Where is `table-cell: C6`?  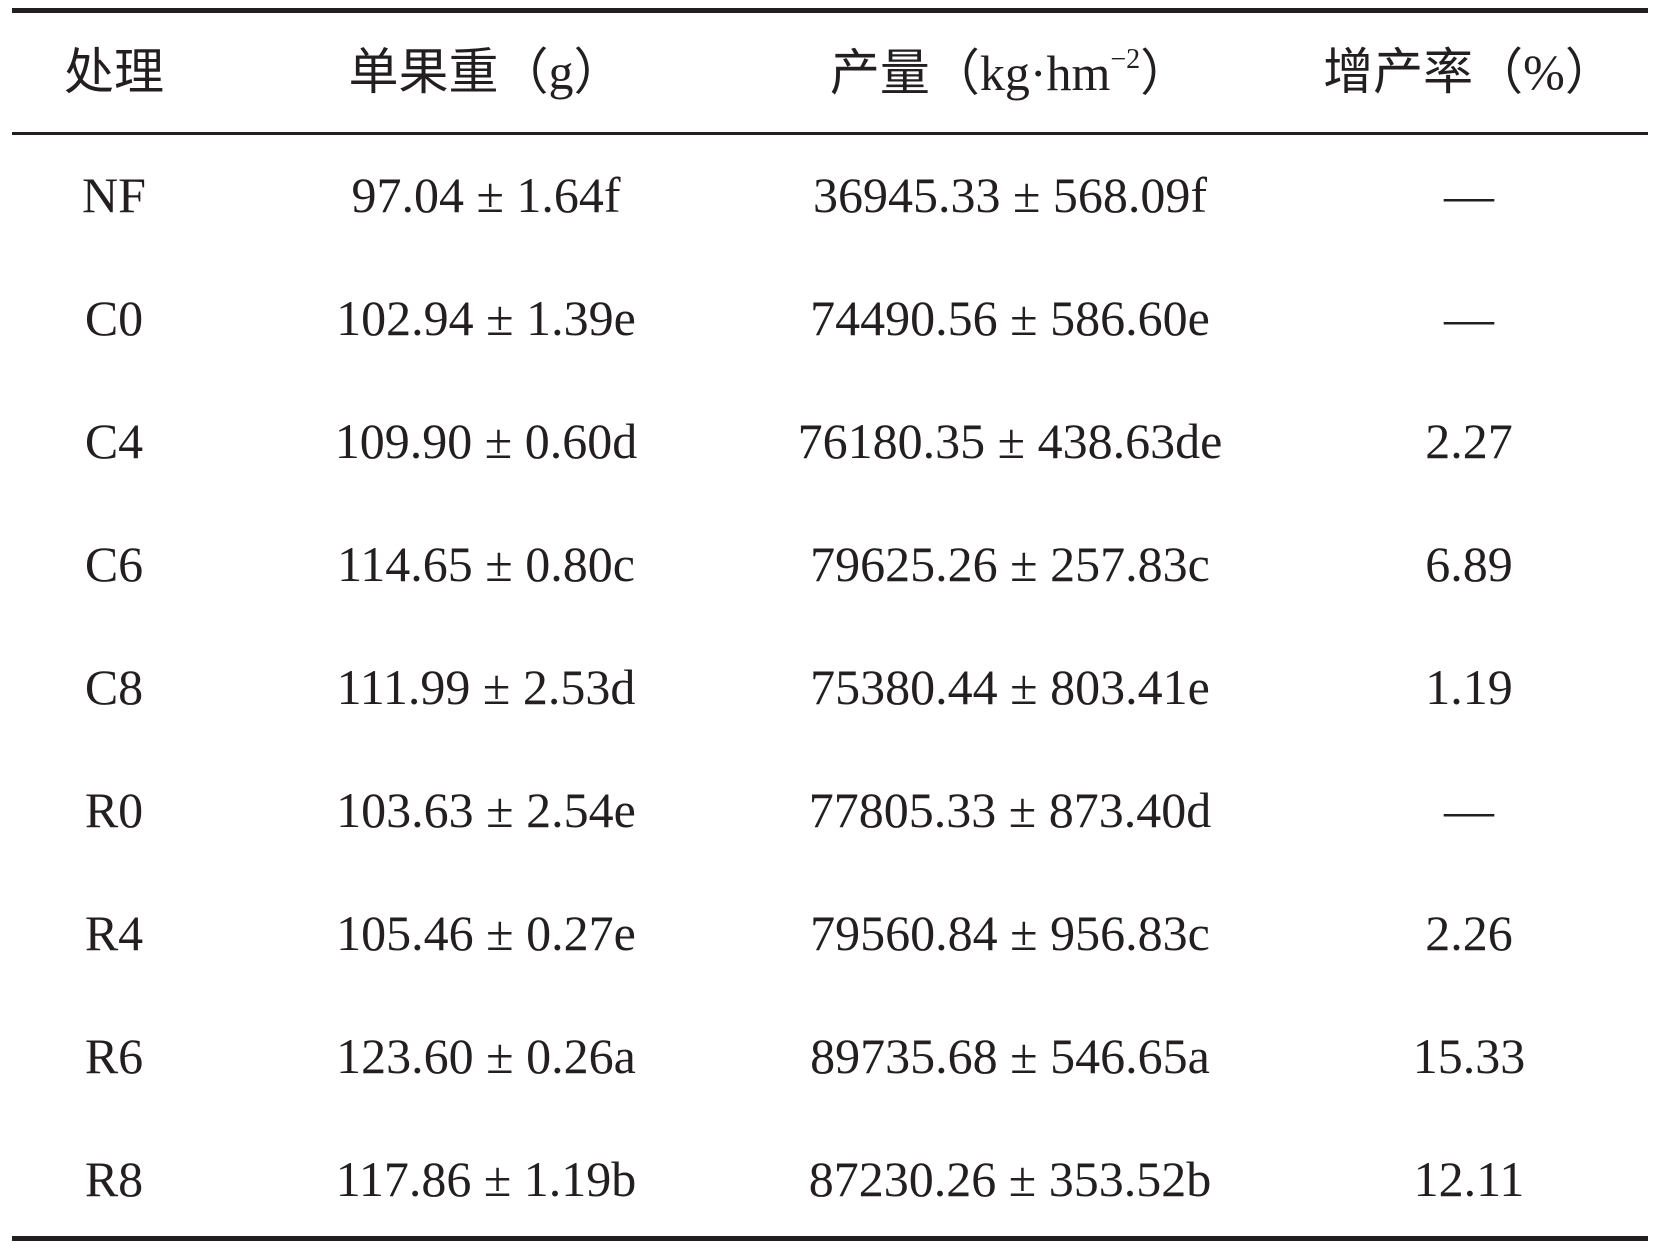 table-cell: C6 is located at coordinates (114, 564).